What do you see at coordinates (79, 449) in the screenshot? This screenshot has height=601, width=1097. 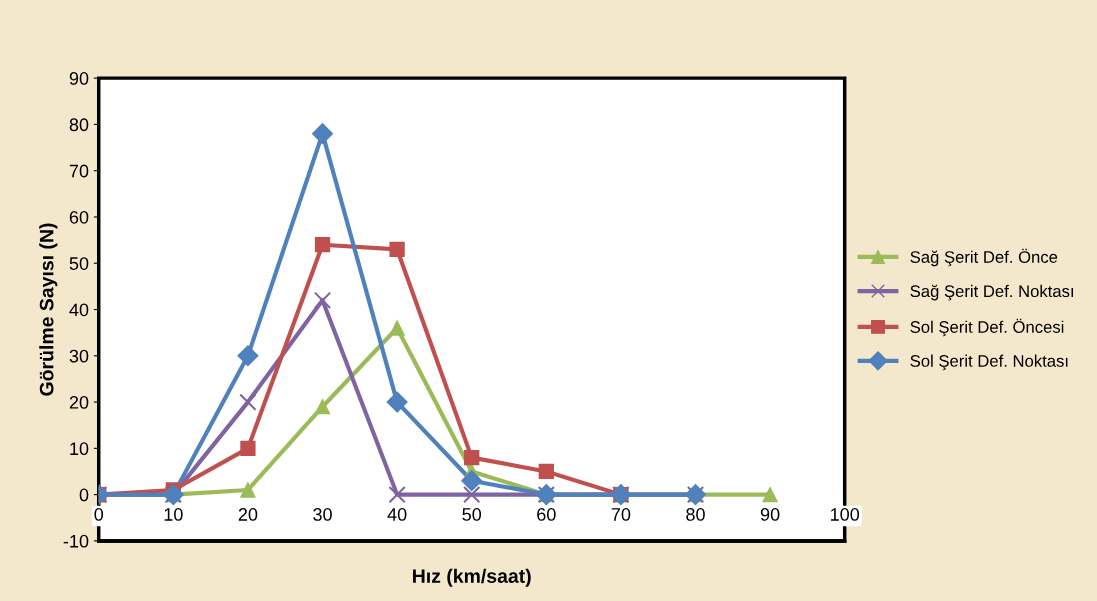 I see `y-tick-label: 10` at bounding box center [79, 449].